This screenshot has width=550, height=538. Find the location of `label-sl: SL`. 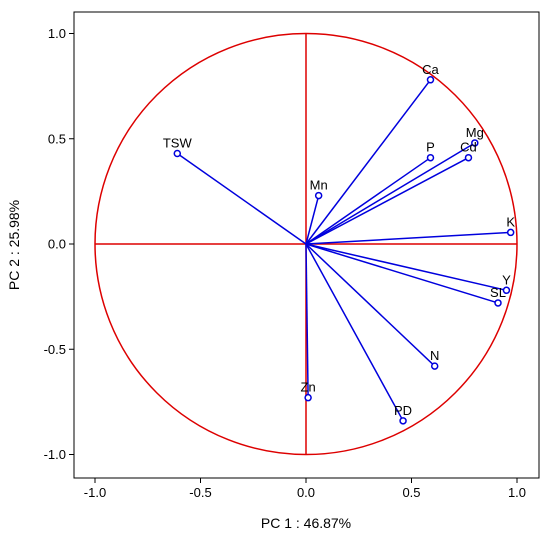

label-sl: SL is located at coordinates (498, 292).